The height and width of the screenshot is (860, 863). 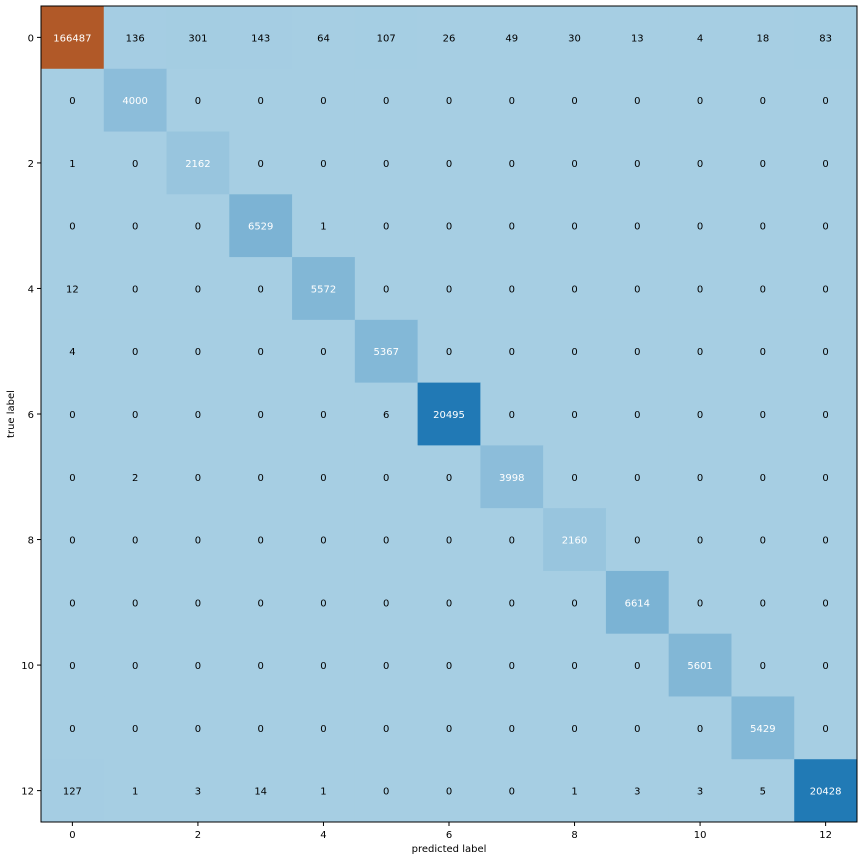 I want to click on cell-value-r12-c12: 20428, so click(x=826, y=792).